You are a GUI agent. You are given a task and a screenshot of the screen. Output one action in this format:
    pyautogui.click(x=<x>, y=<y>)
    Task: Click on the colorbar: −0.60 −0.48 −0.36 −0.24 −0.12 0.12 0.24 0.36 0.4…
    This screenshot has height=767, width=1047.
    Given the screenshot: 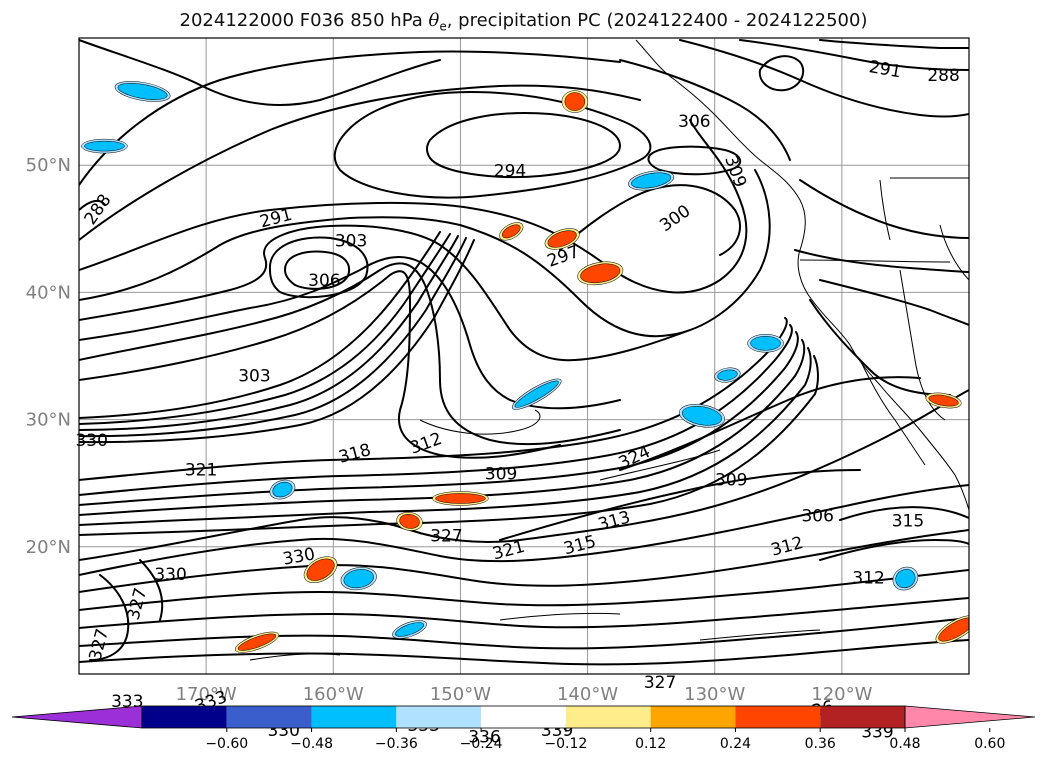 What is the action you would take?
    pyautogui.click(x=523, y=728)
    